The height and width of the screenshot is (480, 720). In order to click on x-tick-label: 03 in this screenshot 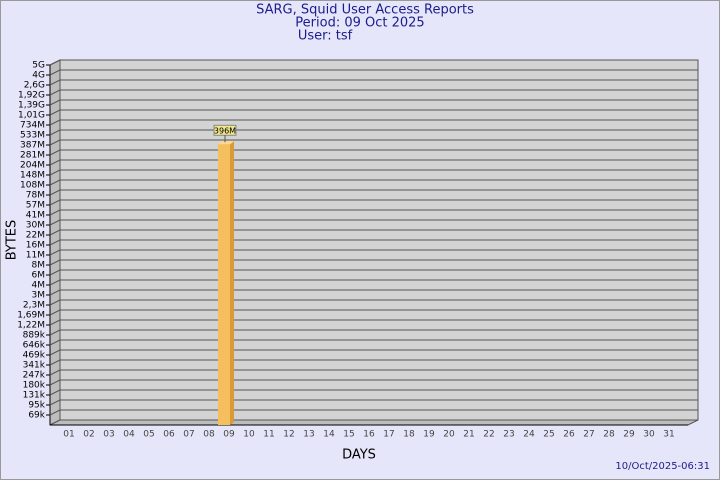, I will do `click(108, 435)`.